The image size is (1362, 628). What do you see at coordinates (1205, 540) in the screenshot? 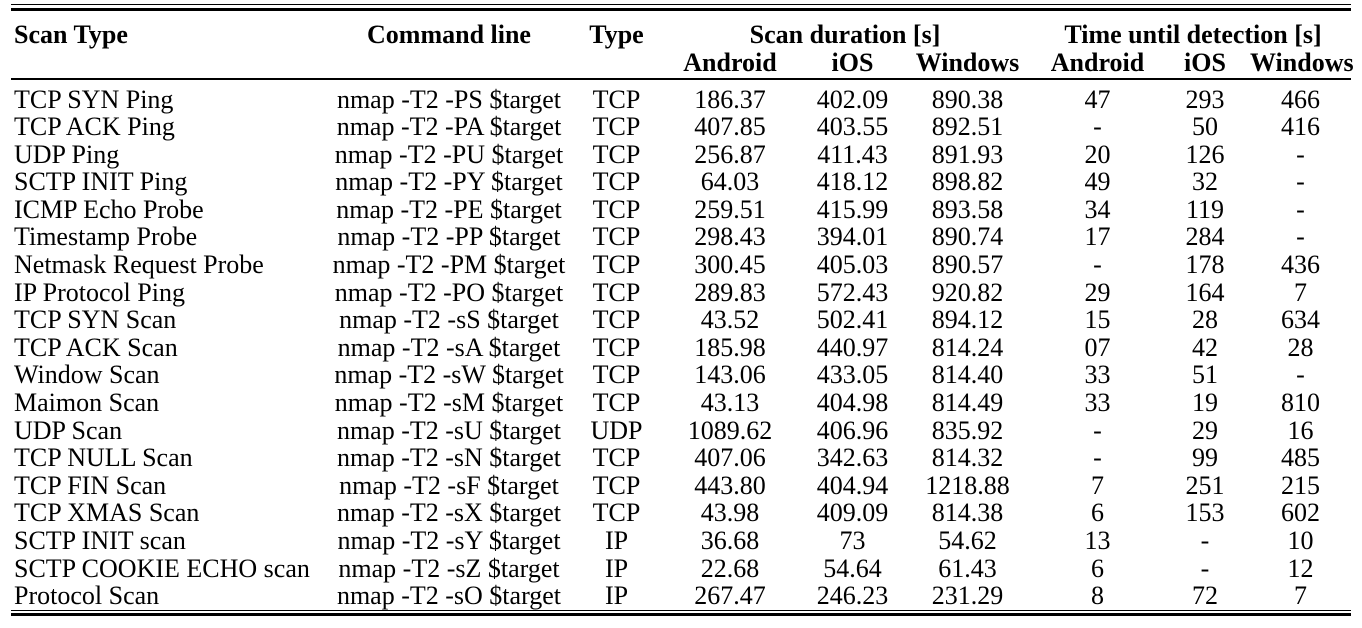
I see `detection-ios-cell: -` at bounding box center [1205, 540].